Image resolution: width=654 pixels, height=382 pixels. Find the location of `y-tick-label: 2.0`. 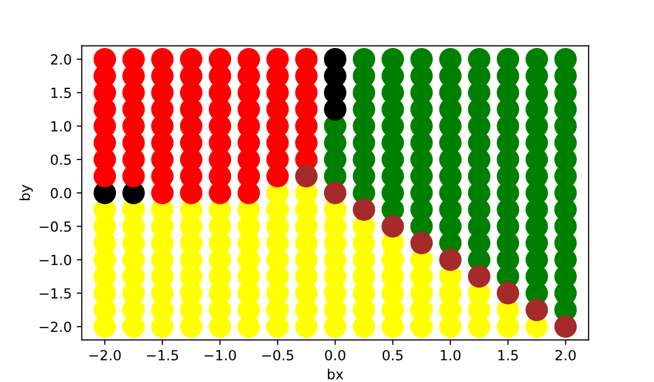

y-tick-label: 2.0 is located at coordinates (61, 59).